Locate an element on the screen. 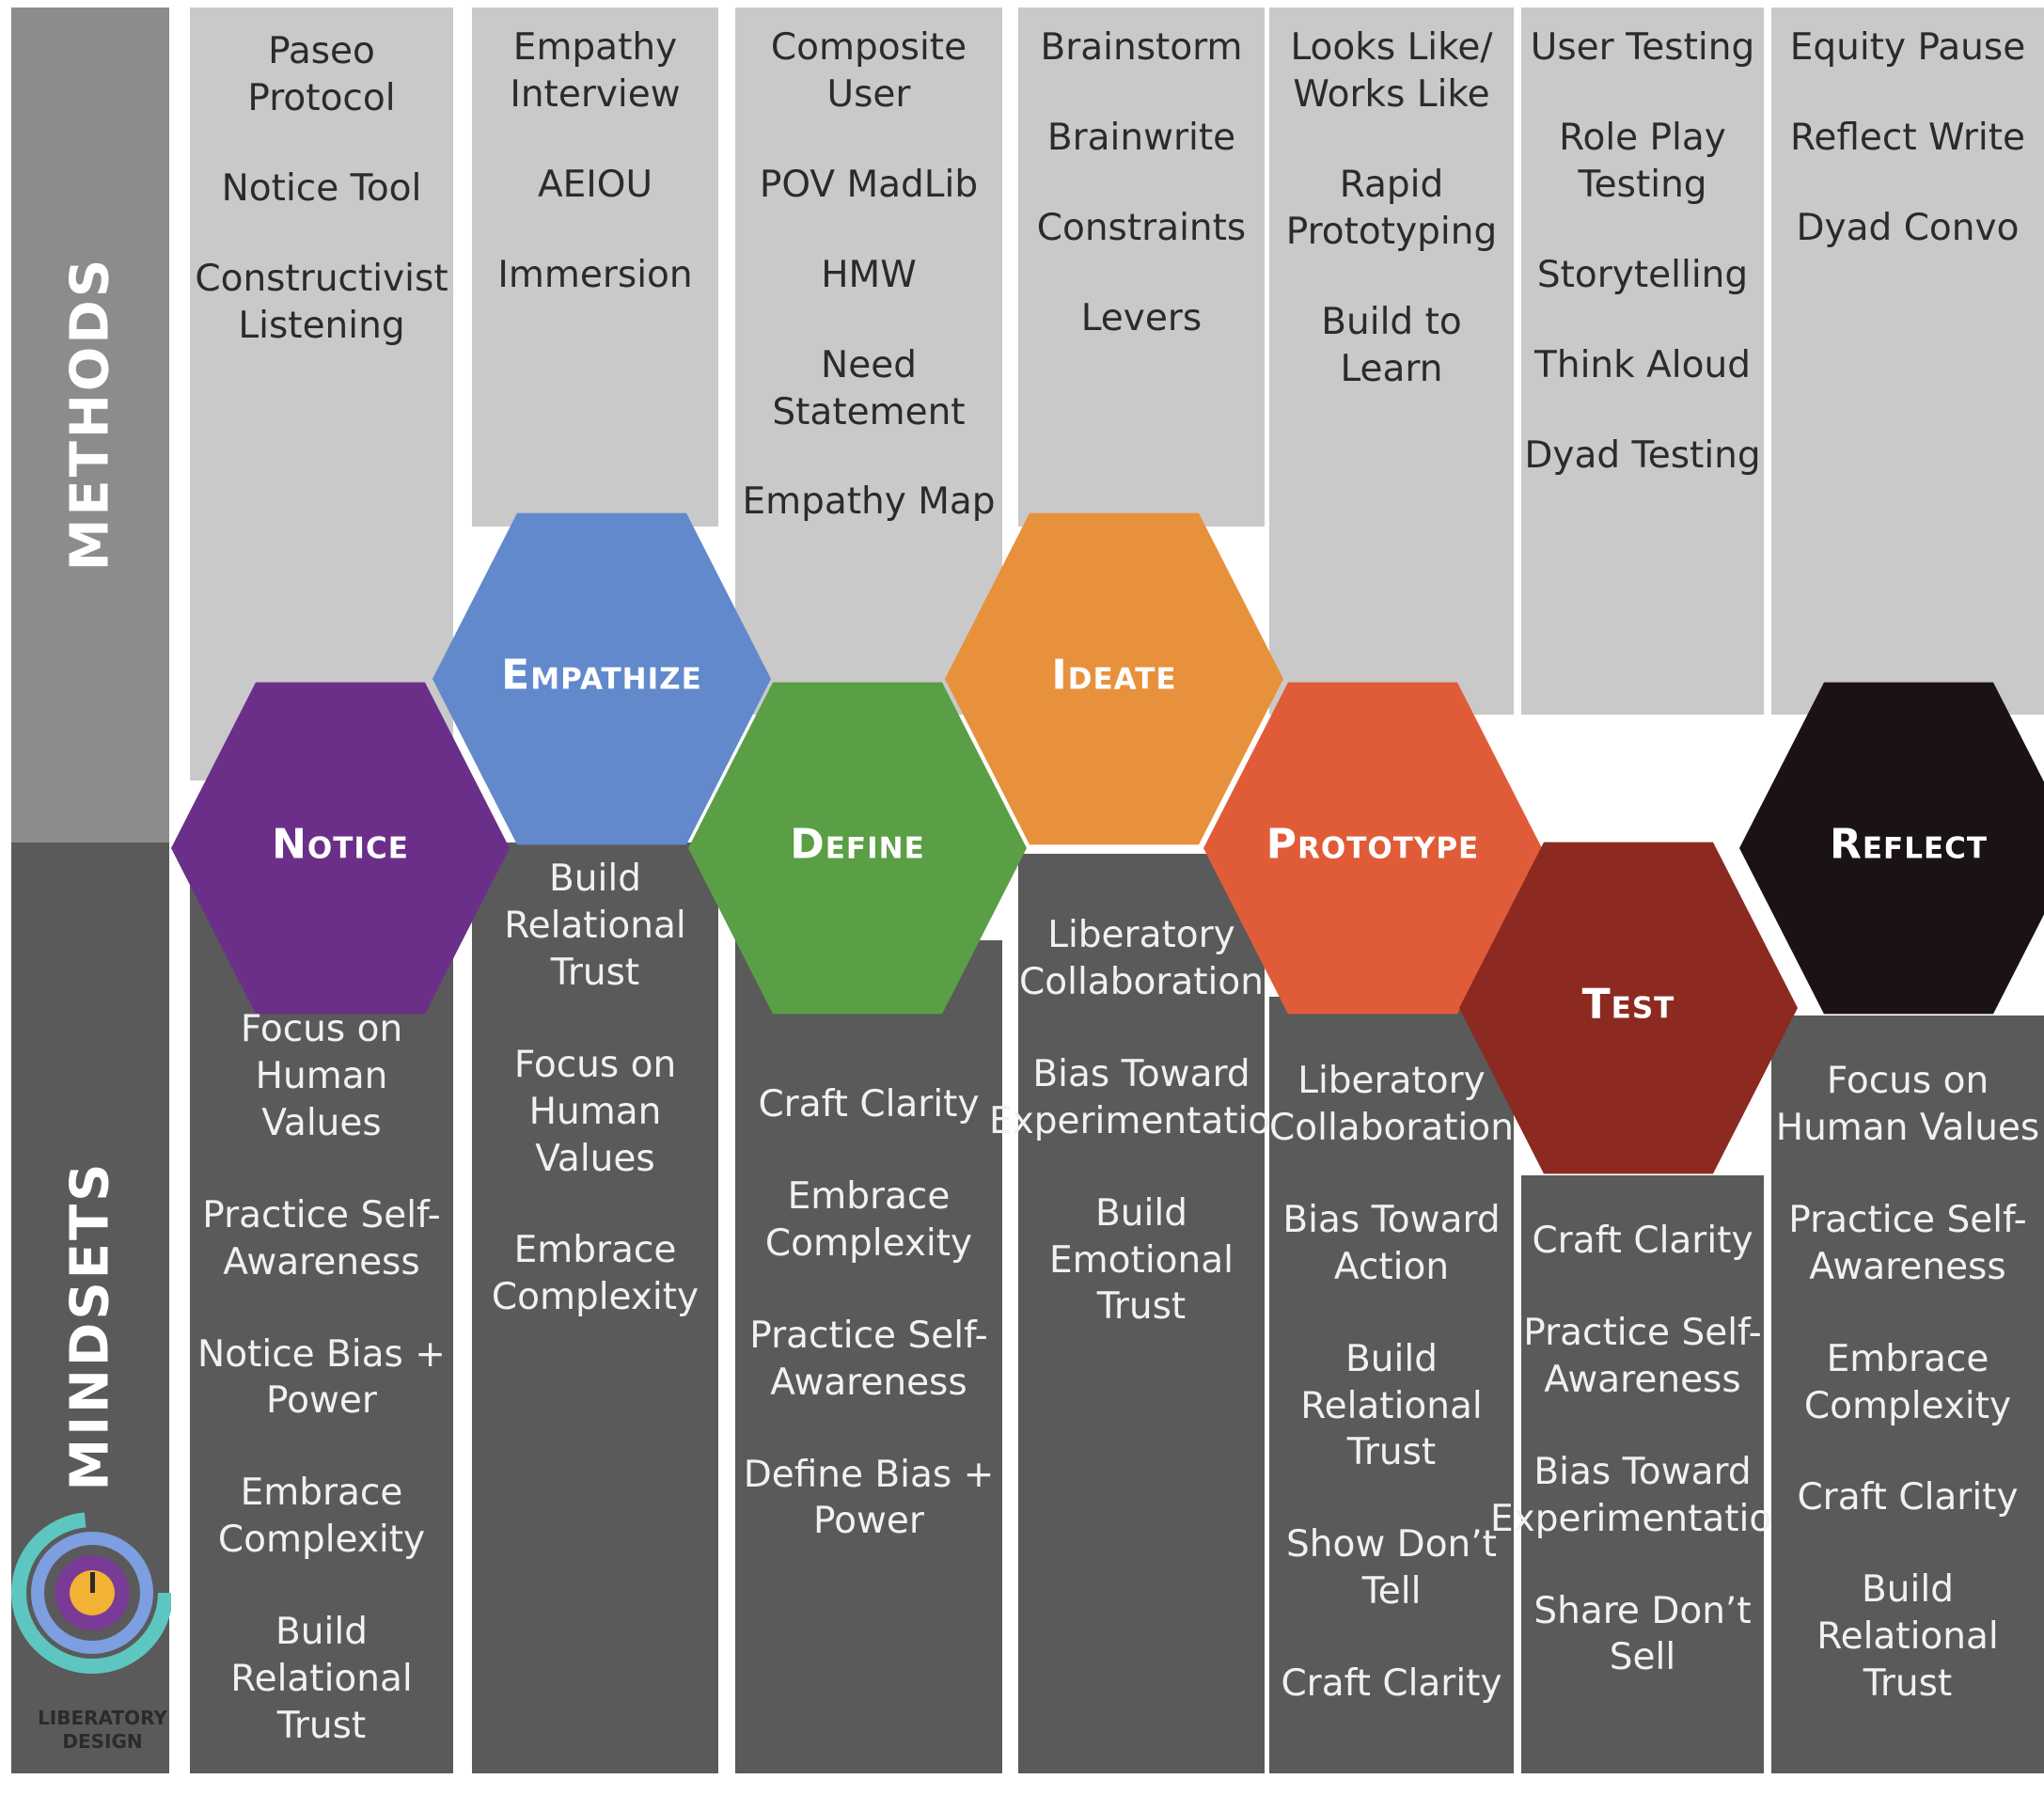  method-item: Rapid Prototyping is located at coordinates (1391, 208).